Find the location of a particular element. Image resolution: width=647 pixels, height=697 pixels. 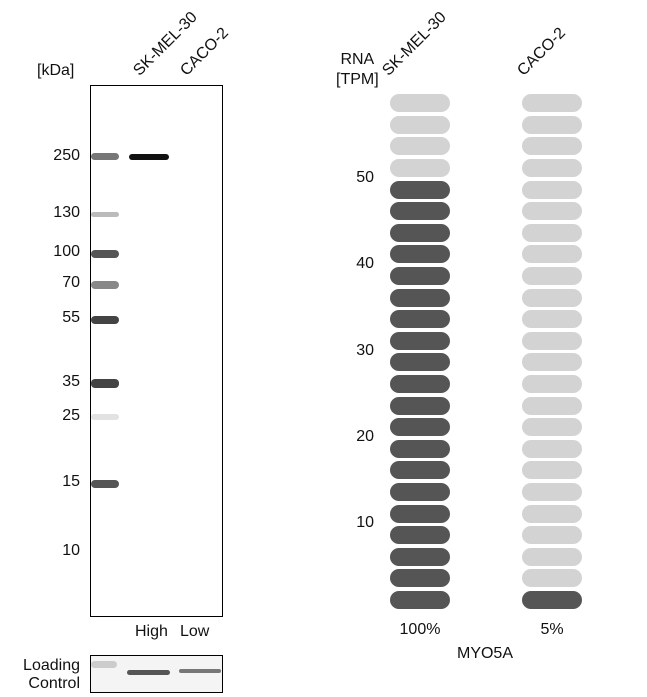

loading-control-label: Loading Control is located at coordinates (48, 675).